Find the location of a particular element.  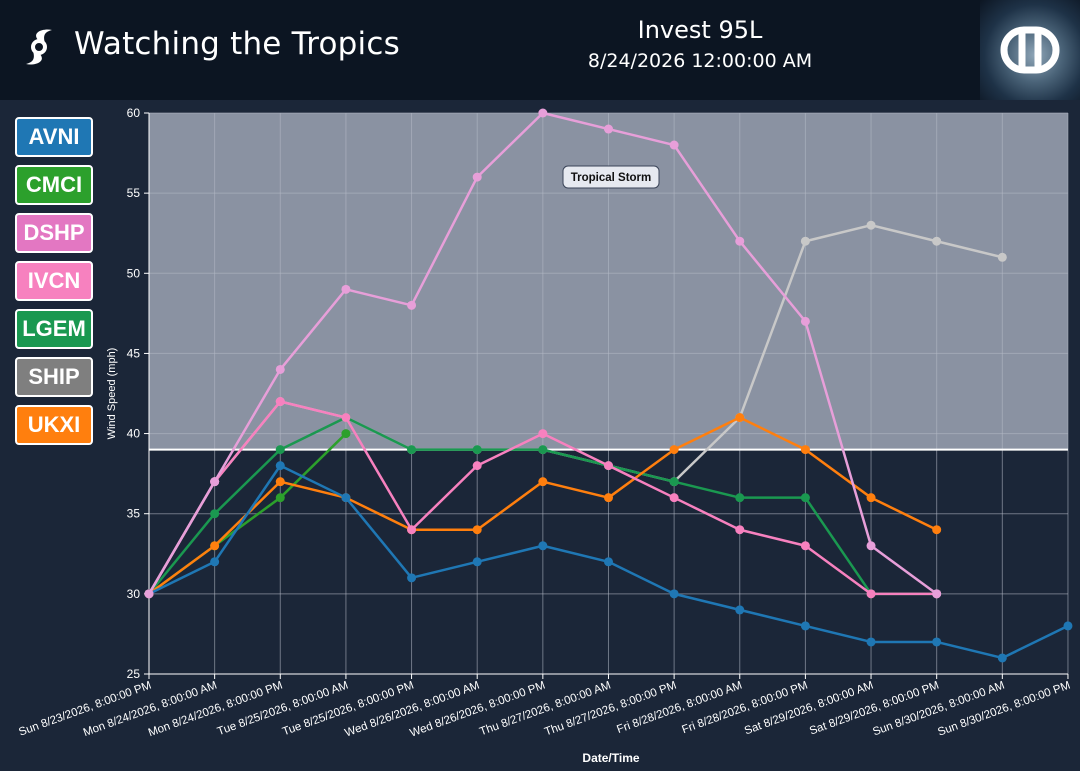

y-tick-label: 30 is located at coordinates (134, 594).